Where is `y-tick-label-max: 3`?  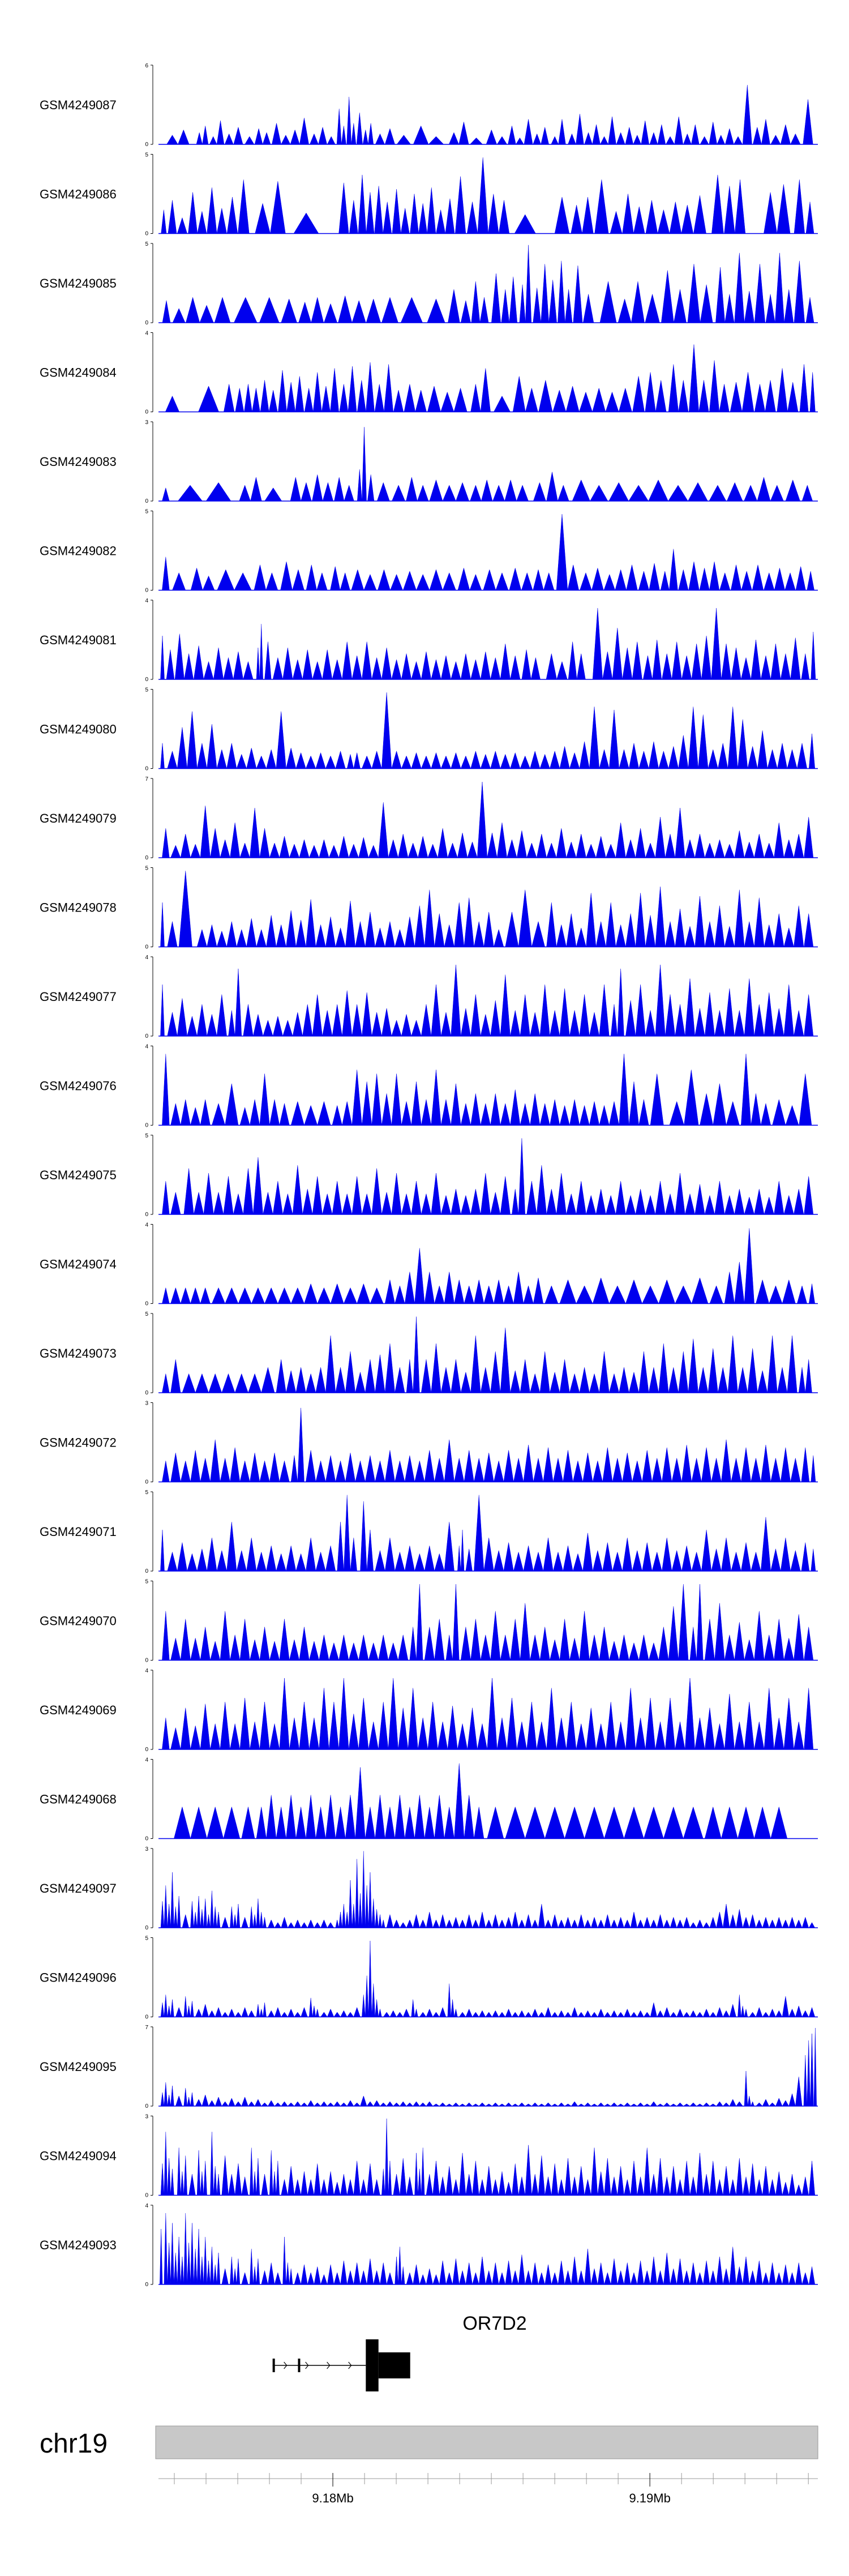
y-tick-label-max: 3 is located at coordinates (146, 1404).